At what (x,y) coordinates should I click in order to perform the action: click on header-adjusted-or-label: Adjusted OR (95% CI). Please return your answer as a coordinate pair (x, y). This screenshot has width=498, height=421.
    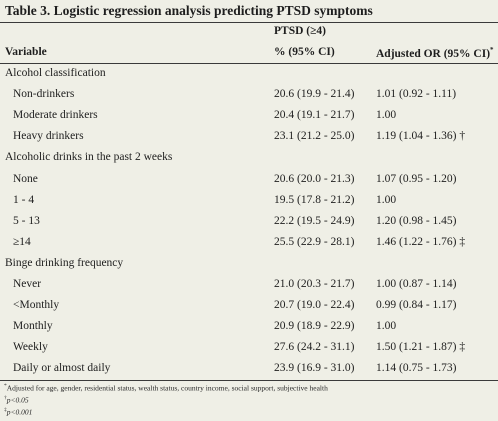
    Looking at the image, I should click on (433, 53).